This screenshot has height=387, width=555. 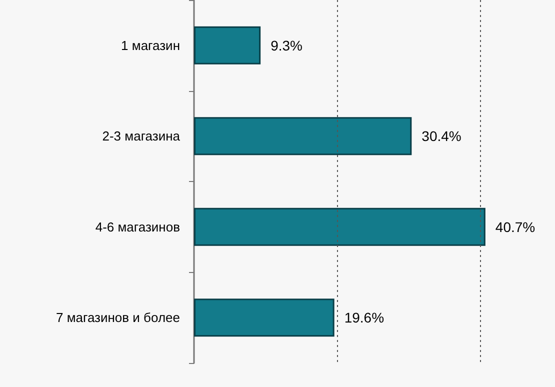 I want to click on y-tick-label: 7 магазинов и более, so click(x=118, y=318).